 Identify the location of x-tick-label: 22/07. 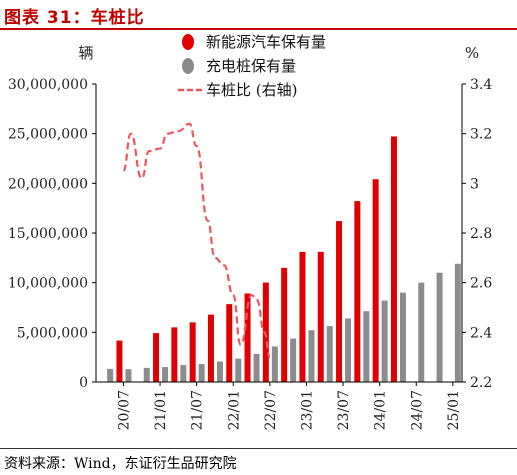
(271, 410).